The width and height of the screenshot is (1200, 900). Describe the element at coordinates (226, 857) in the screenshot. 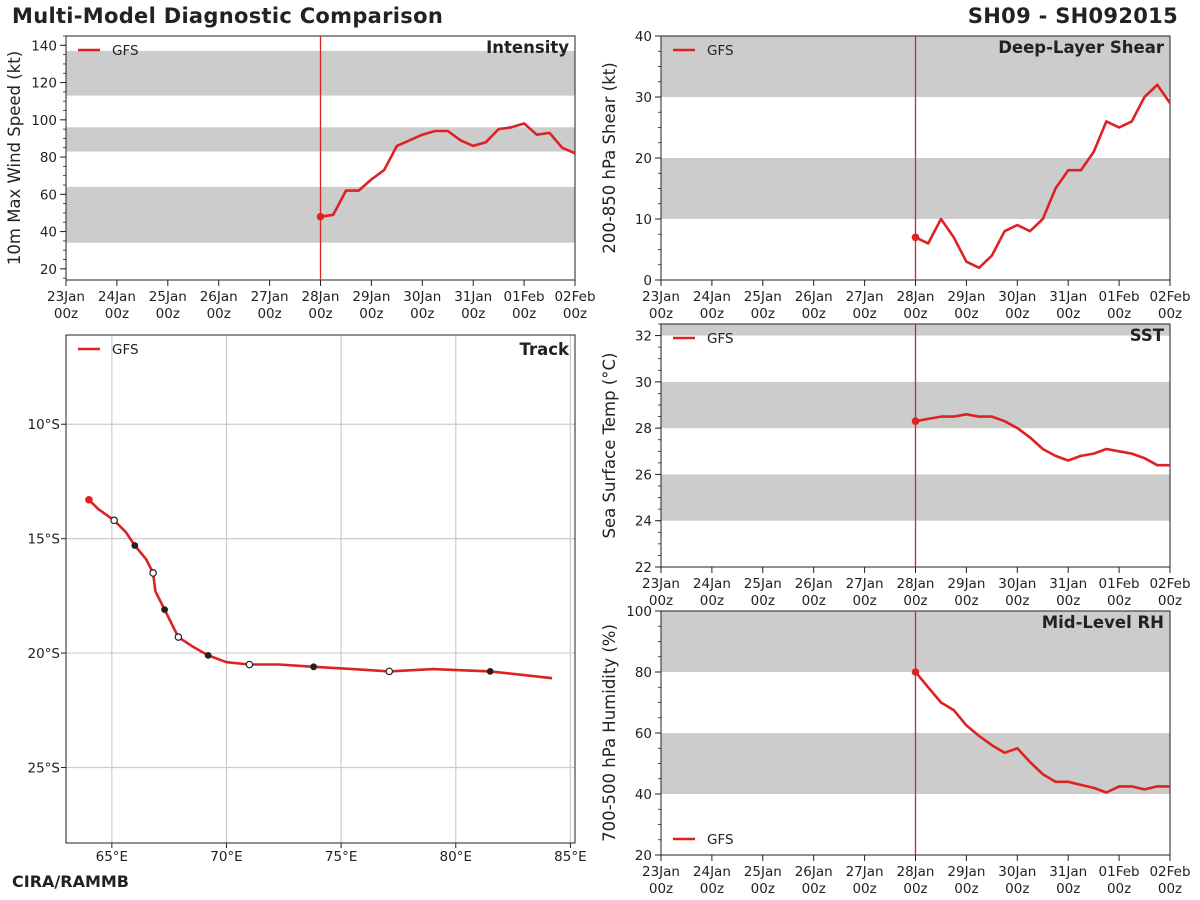

I see `track-x-tick-label: 70°E` at that location.